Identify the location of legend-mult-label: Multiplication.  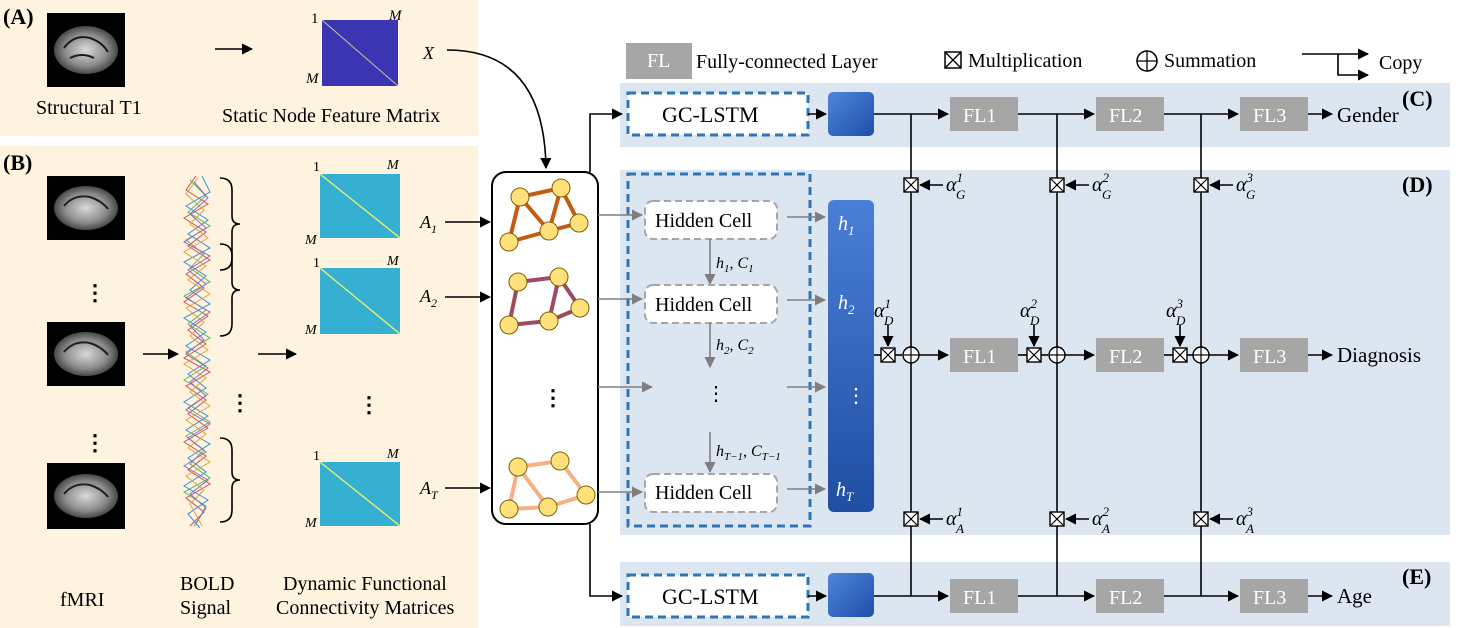
(1025, 61).